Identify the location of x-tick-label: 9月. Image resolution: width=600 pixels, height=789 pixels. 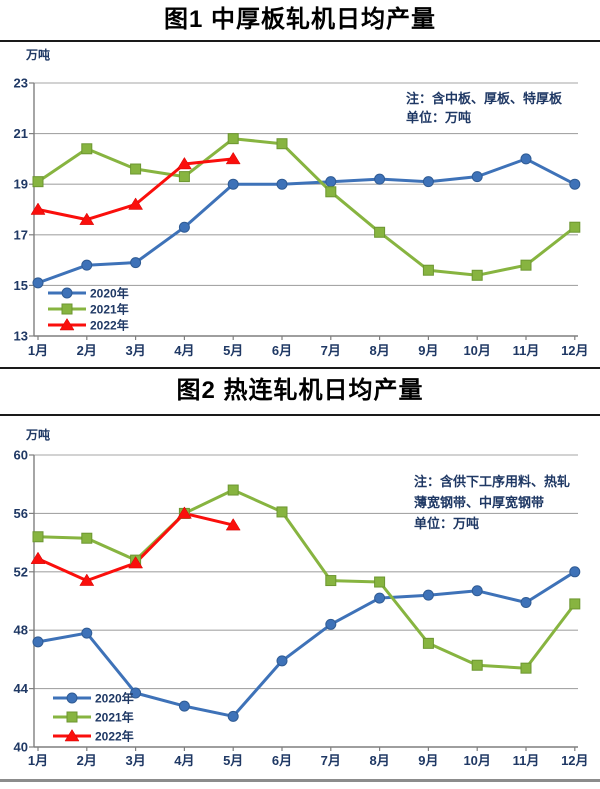
(428, 760).